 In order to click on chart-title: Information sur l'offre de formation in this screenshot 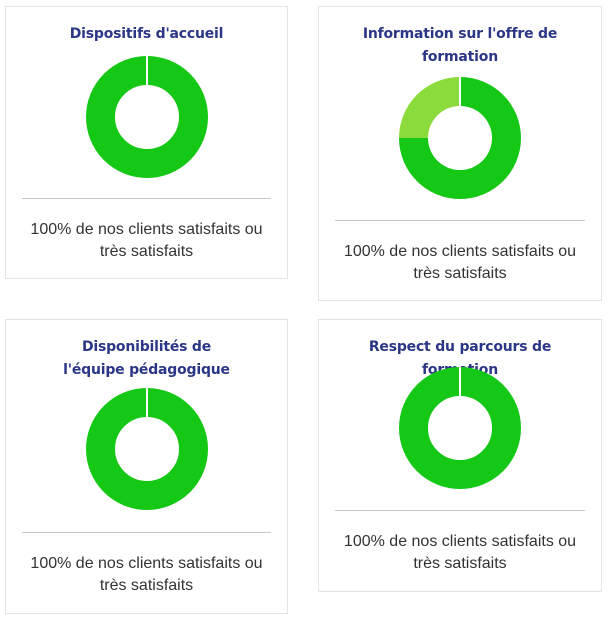, I will do `click(460, 45)`.